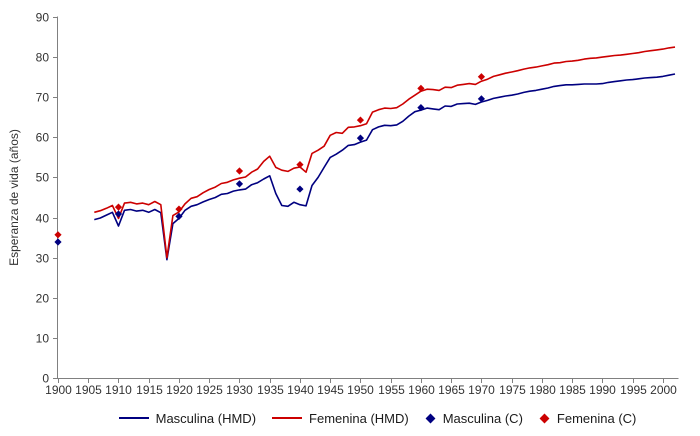  I want to click on legend-diamond-swatch-femenina-c, so click(544, 418).